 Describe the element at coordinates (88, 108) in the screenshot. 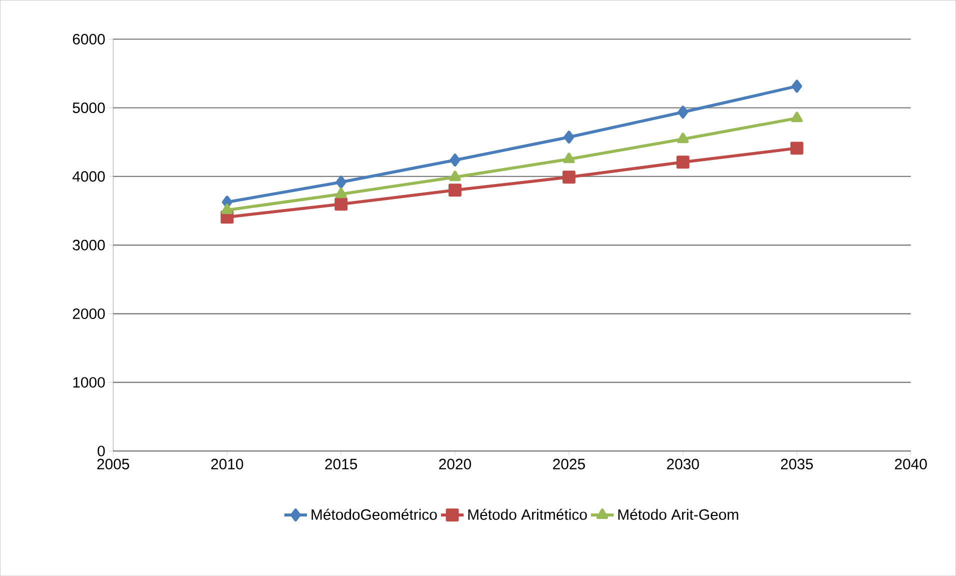

I see `y-tick-label: 5000` at that location.